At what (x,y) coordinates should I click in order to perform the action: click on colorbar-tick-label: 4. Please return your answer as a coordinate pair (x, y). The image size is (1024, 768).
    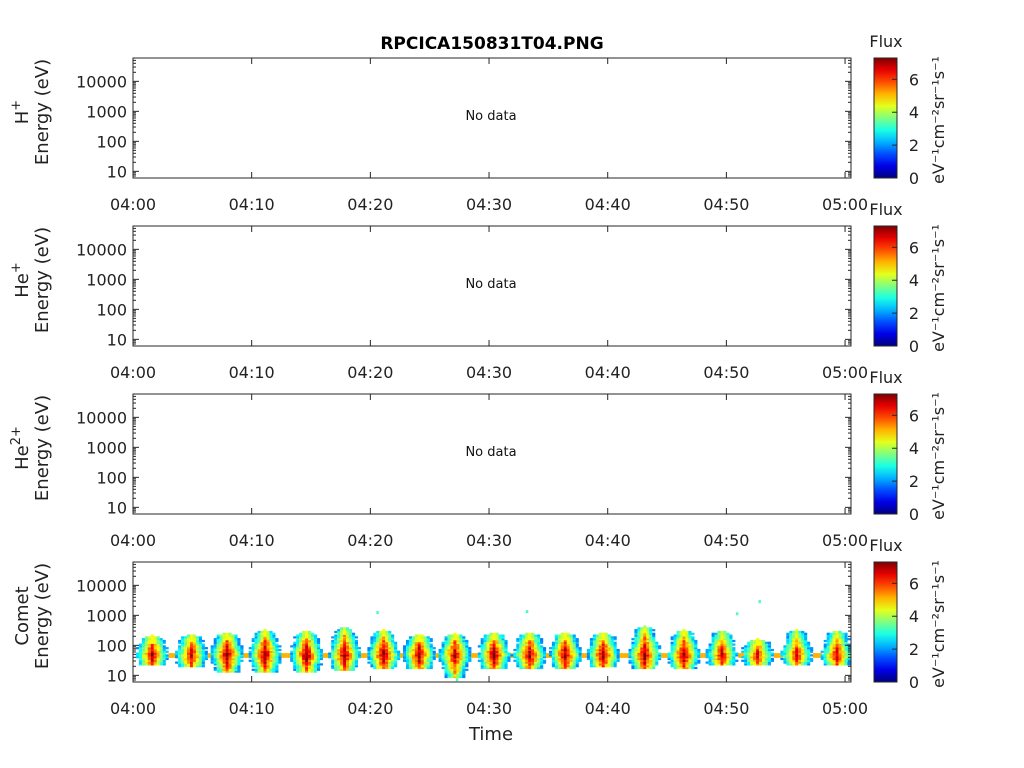
    Looking at the image, I should click on (914, 280).